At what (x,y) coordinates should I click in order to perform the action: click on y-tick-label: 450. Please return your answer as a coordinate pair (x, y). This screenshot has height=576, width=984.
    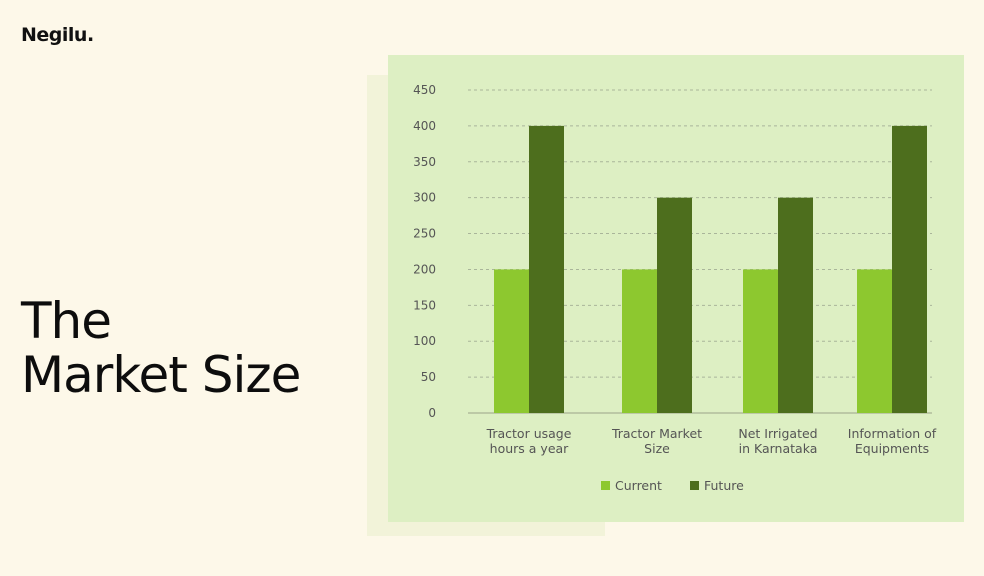
    Looking at the image, I should click on (424, 90).